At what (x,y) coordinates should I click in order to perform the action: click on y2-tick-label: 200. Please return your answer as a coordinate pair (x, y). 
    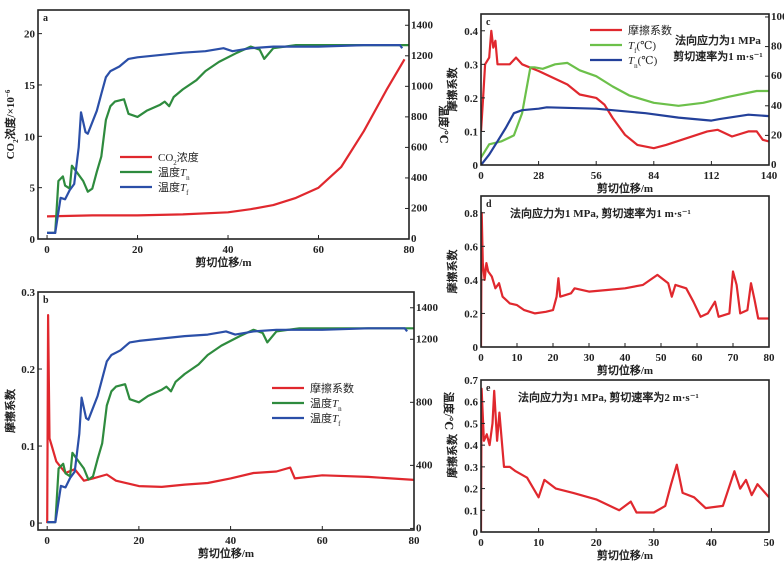
    Looking at the image, I should click on (419, 208).